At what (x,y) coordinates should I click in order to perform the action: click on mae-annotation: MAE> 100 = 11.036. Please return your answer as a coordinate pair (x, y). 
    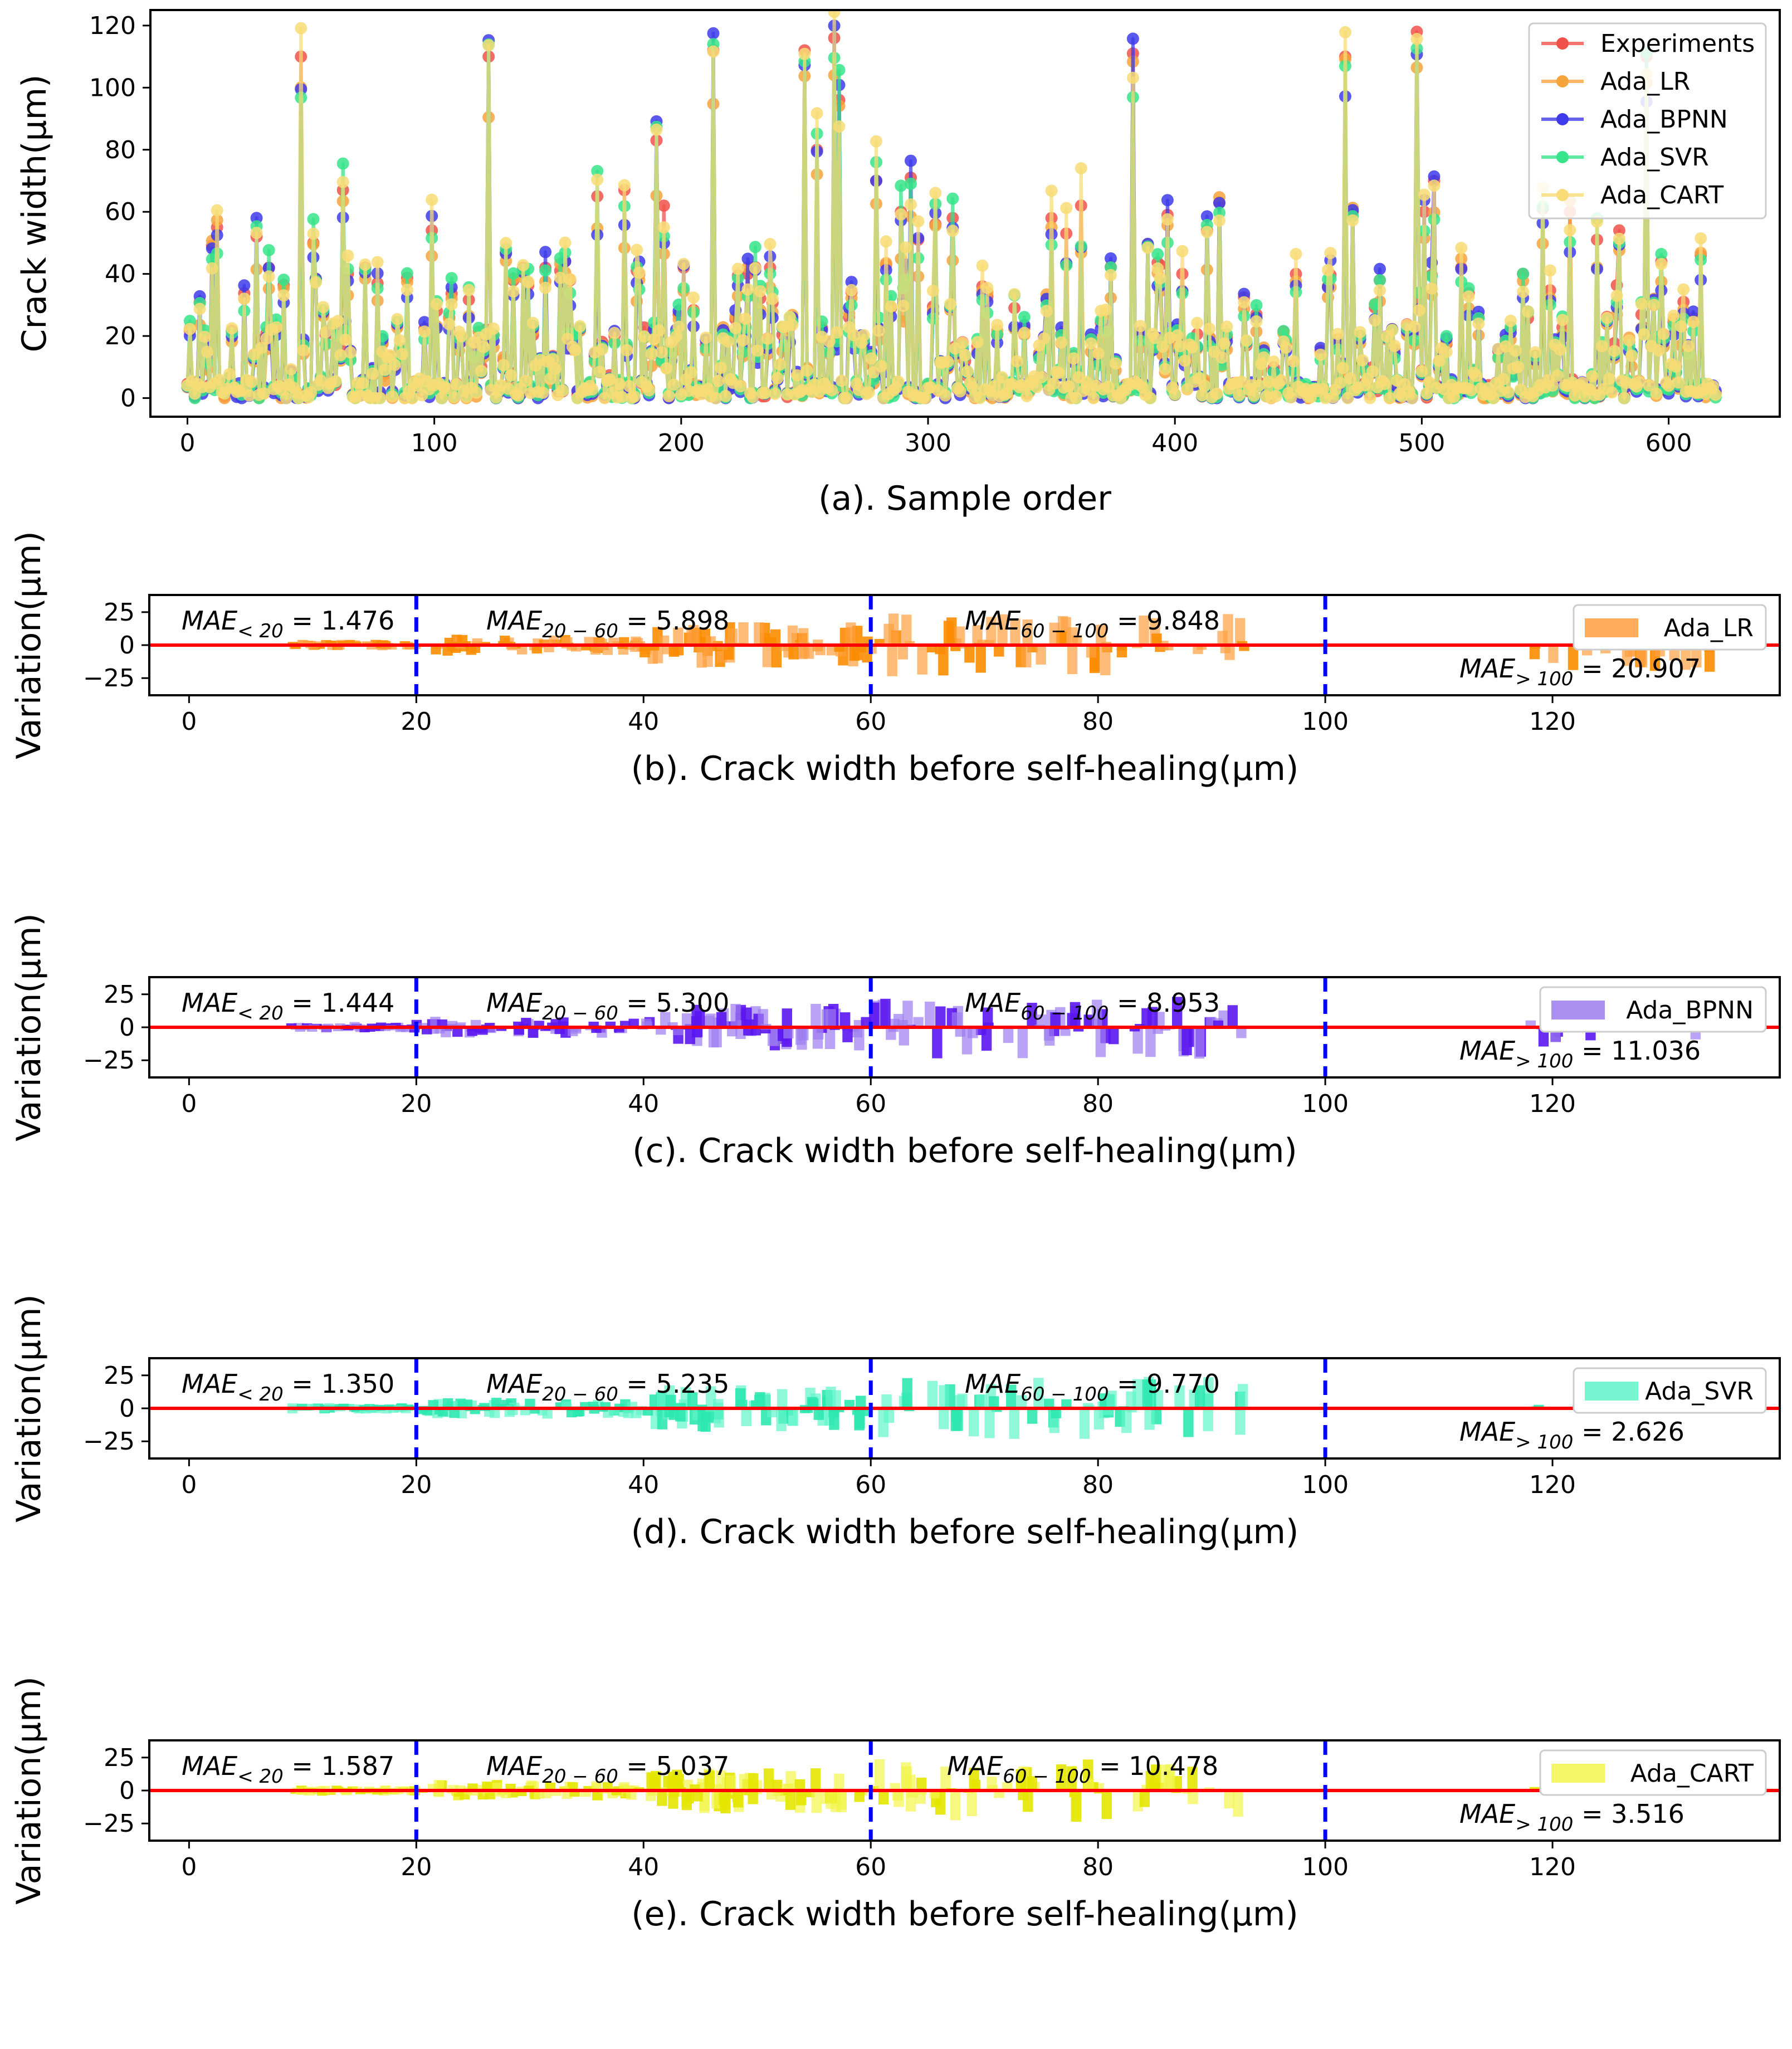
    Looking at the image, I should click on (1580, 1054).